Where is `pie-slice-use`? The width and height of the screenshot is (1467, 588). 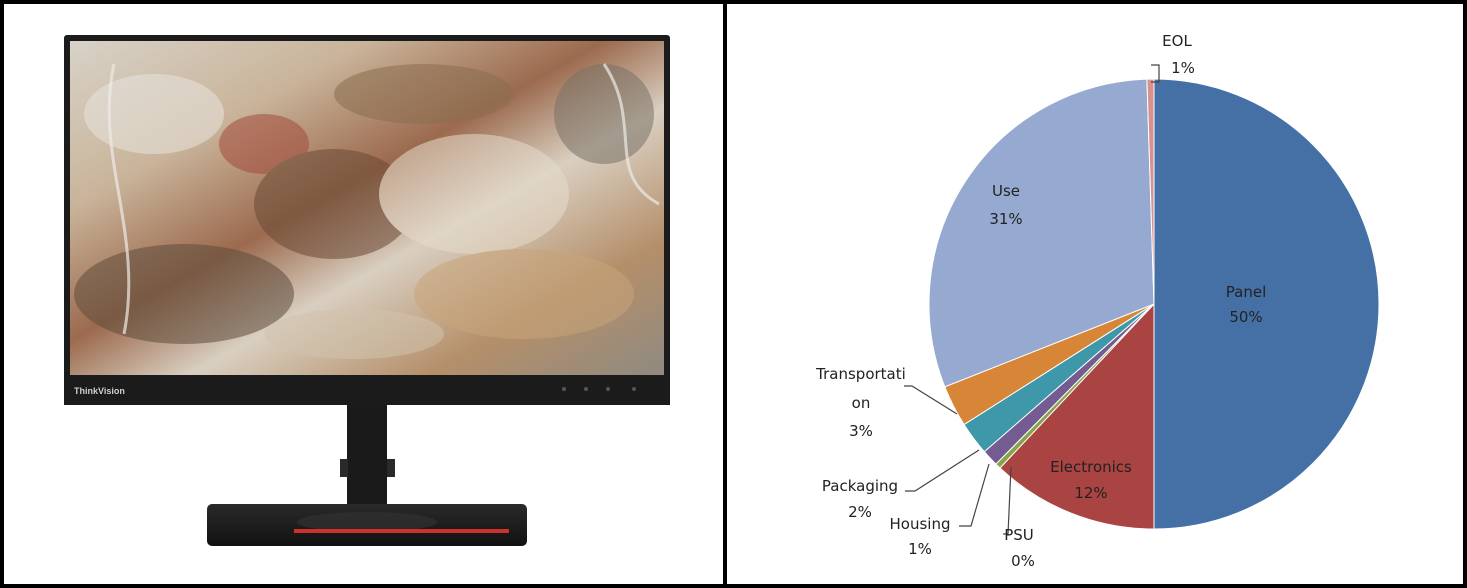 pie-slice-use is located at coordinates (1041, 233).